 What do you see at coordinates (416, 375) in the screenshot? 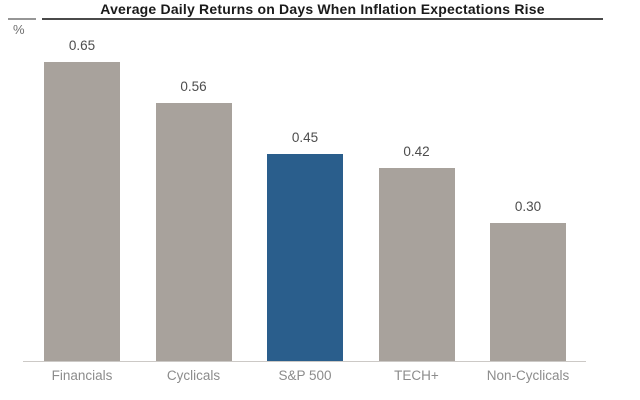
I see `category-label-tech: TECH+` at bounding box center [416, 375].